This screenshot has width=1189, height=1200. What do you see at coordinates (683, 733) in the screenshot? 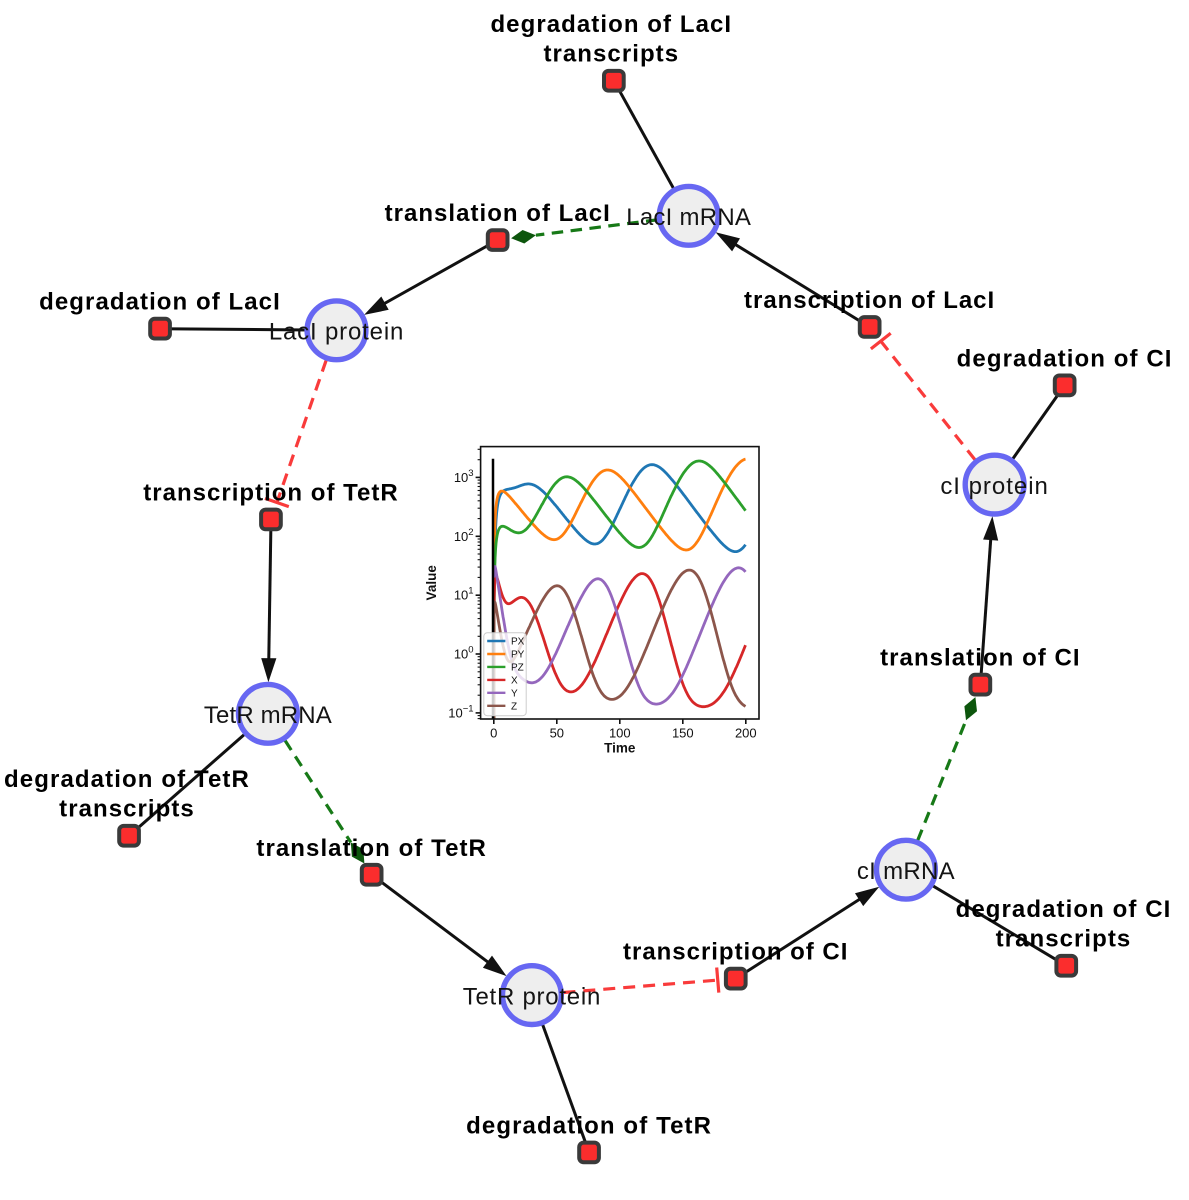
I see `svg-text: 150` at bounding box center [683, 733].